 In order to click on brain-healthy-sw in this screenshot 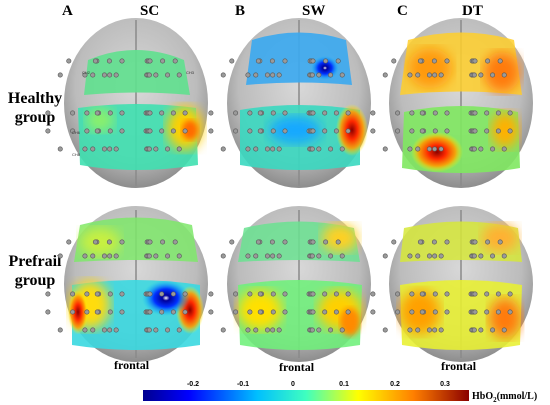, I will do `click(299, 103)`.